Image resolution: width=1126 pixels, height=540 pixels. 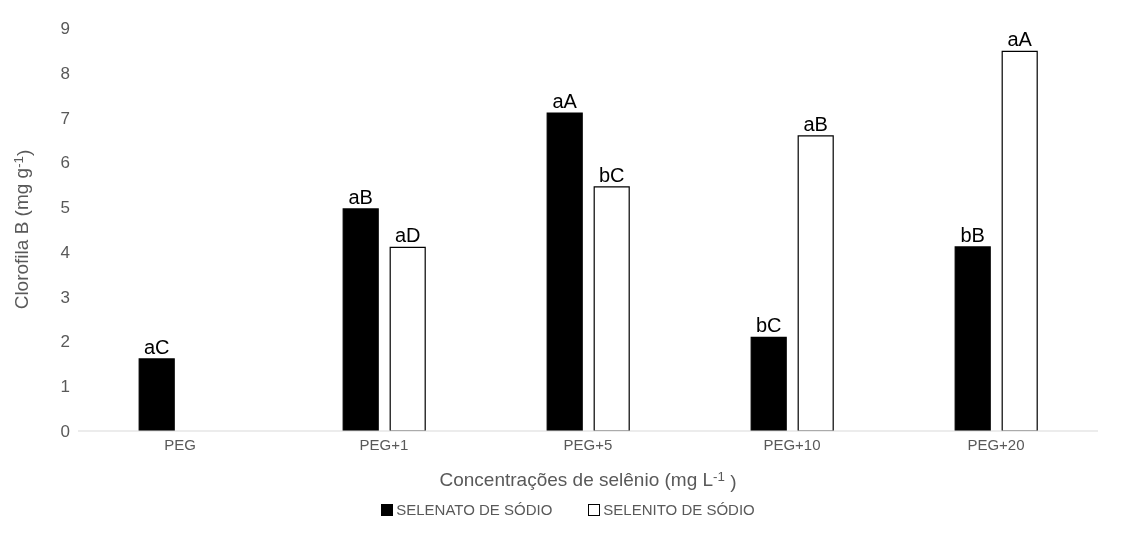 I want to click on data-label: aD, so click(x=407, y=235).